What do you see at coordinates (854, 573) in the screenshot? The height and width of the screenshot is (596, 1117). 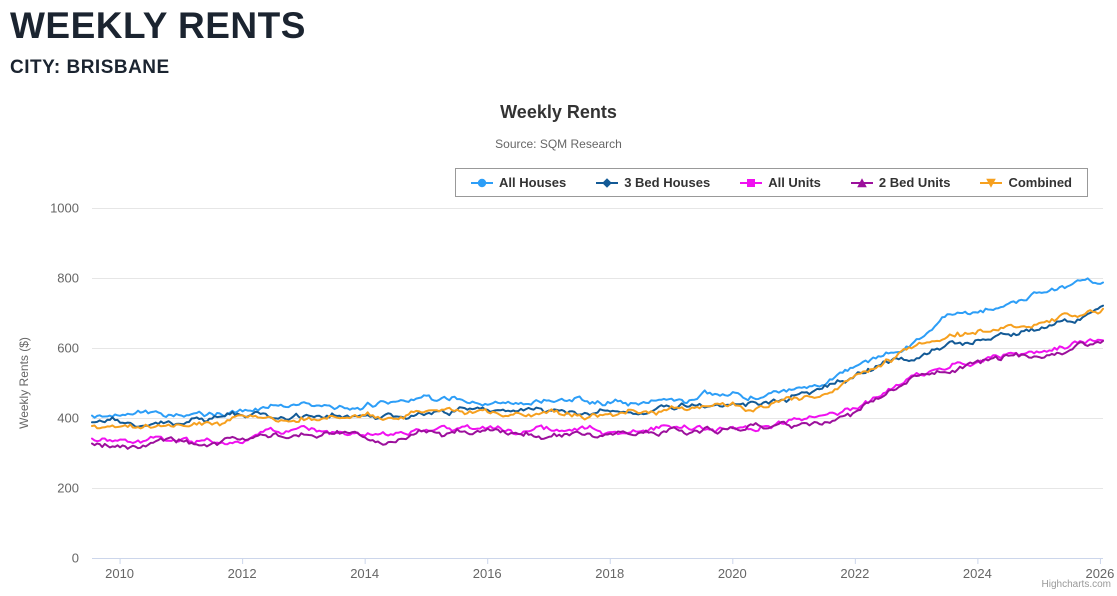 I see `x-axis-tick-label: 2022` at bounding box center [854, 573].